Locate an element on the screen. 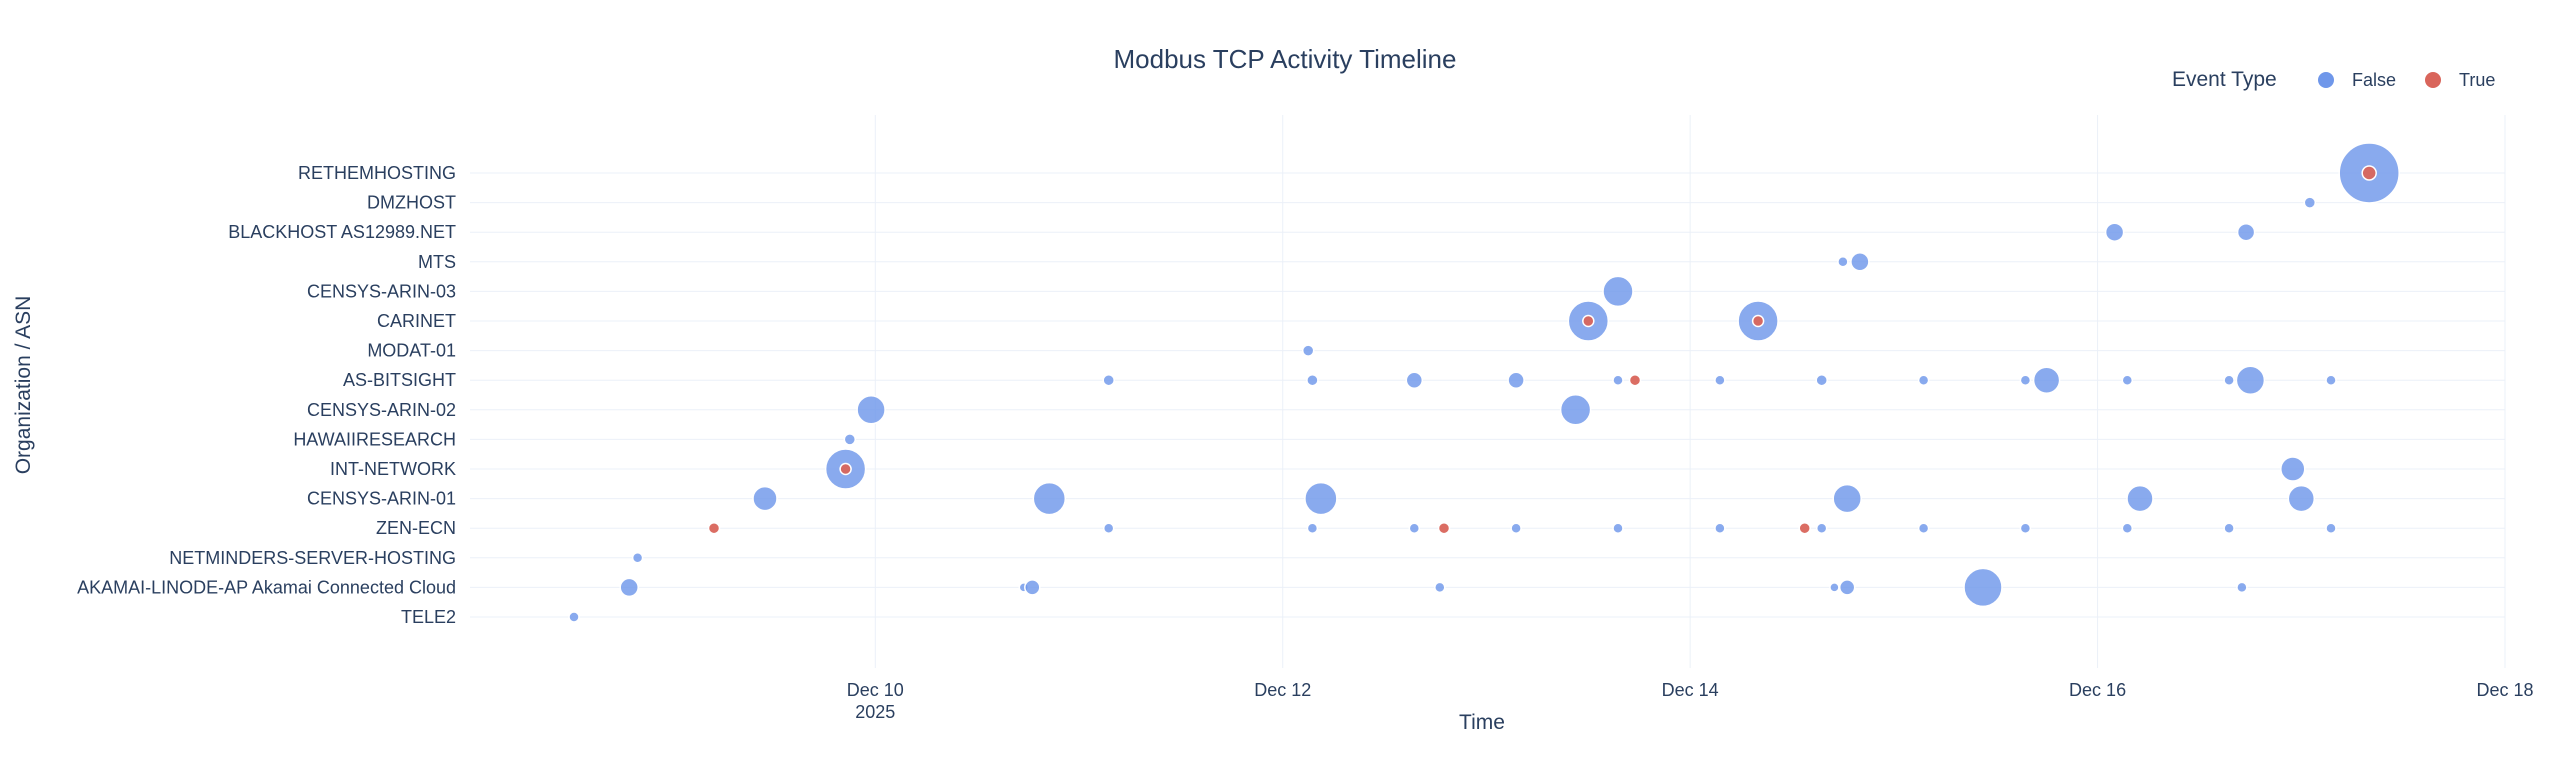 The width and height of the screenshot is (2560, 764). y-tick-label: TELE2 is located at coordinates (428, 617).